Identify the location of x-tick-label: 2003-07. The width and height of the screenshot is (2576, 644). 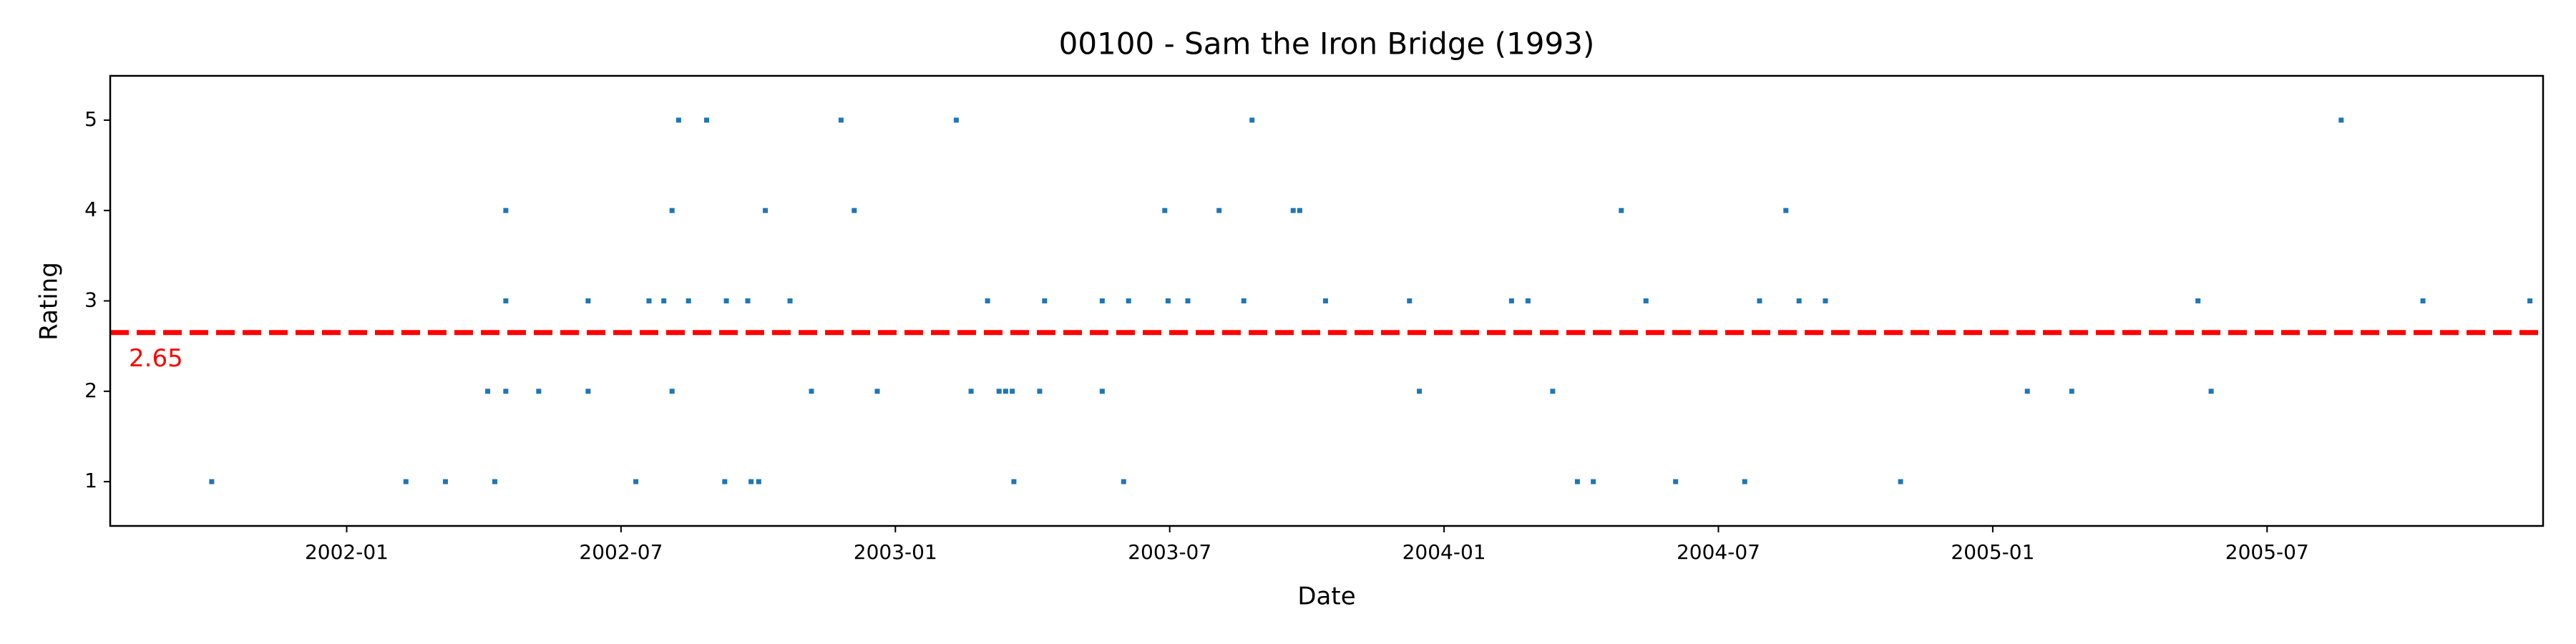
(1169, 552).